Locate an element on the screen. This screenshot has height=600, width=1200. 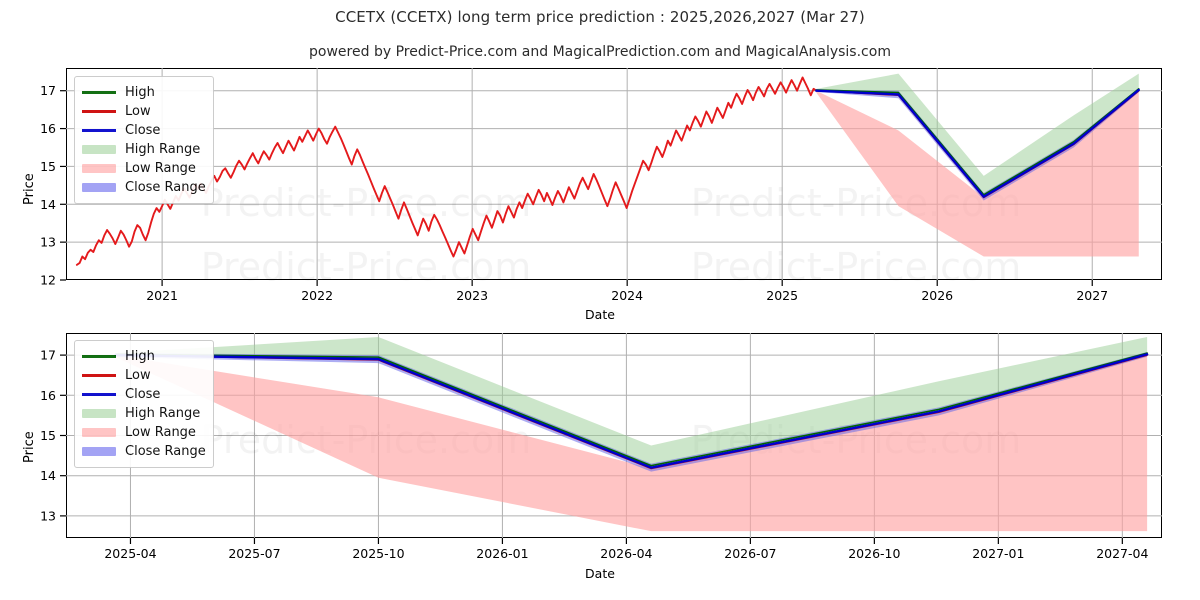
top-legend-item: Low is located at coordinates (143, 111).